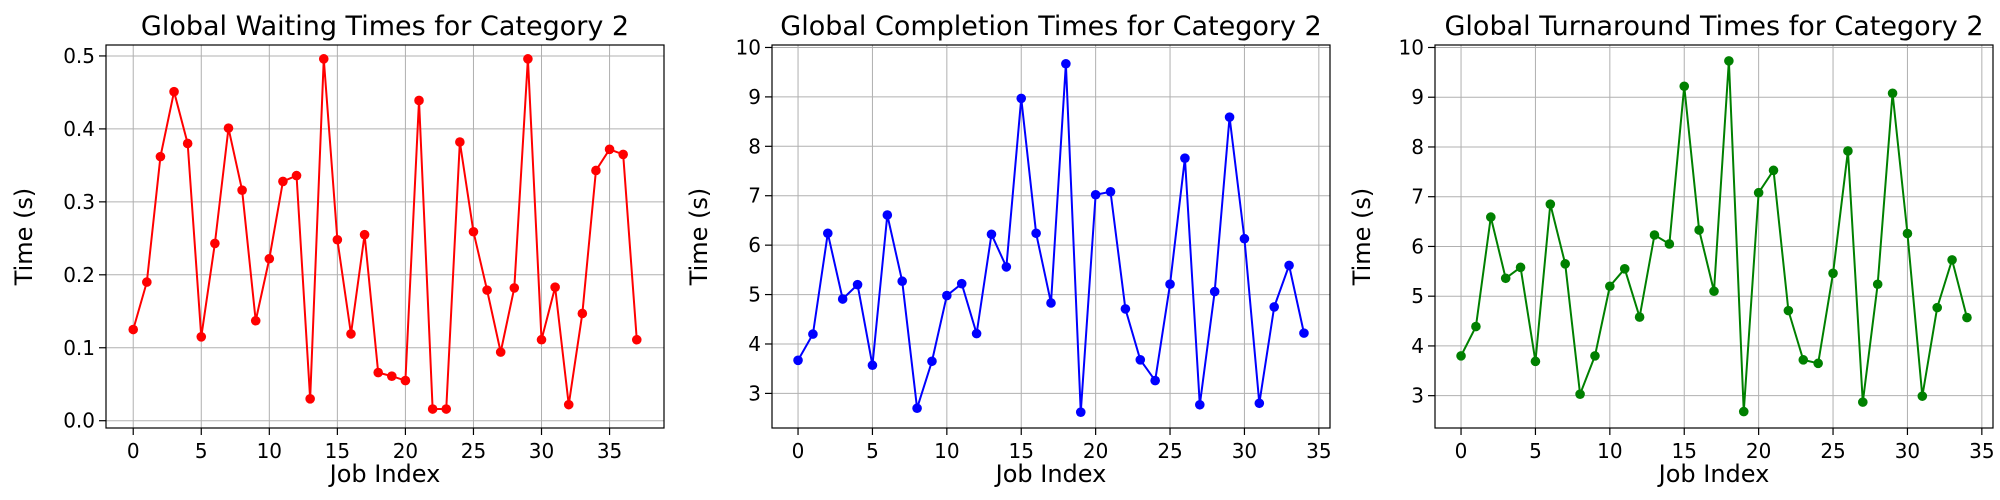 The width and height of the screenshot is (2000, 500). Describe the element at coordinates (754, 196) in the screenshot. I see `y-tick-label: 7` at that location.